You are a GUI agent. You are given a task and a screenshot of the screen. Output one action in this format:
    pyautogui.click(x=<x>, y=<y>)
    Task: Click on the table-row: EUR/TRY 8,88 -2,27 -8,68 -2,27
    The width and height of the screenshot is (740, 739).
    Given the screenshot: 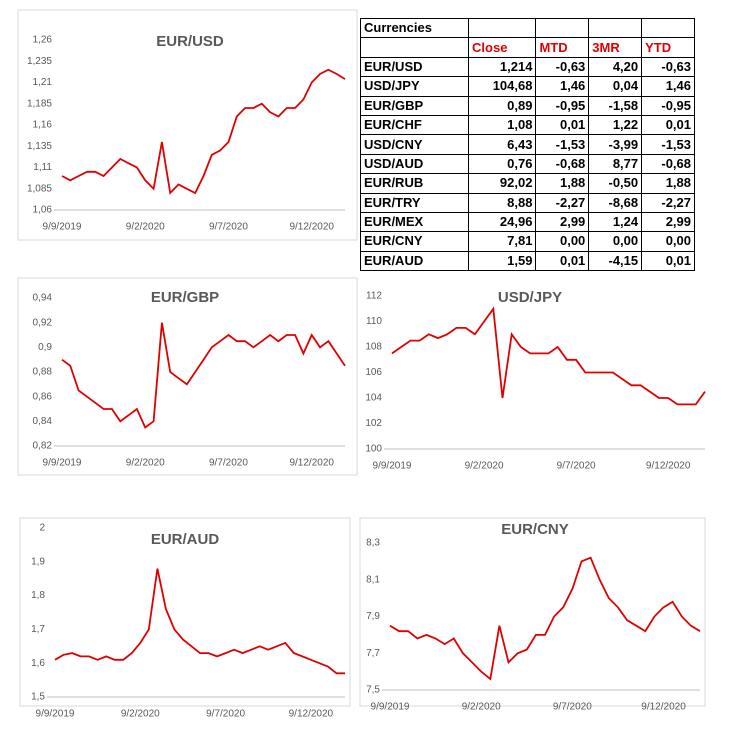 What is the action you would take?
    pyautogui.click(x=527, y=202)
    